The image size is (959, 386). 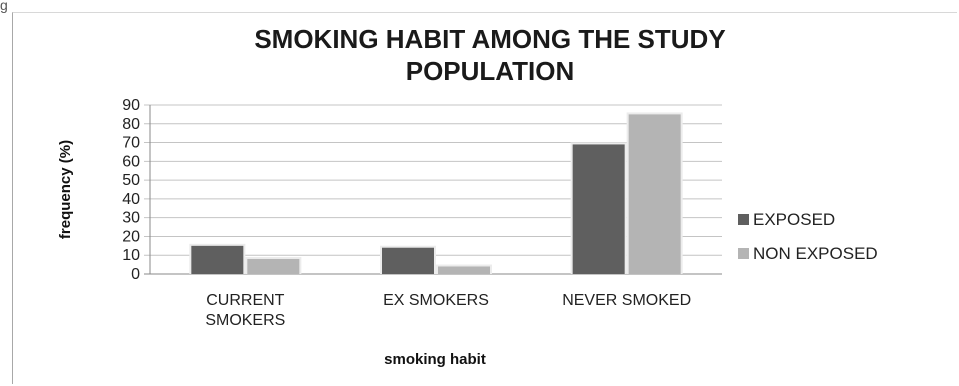 I want to click on y-axis-title: frequency (%), so click(x=65, y=189).